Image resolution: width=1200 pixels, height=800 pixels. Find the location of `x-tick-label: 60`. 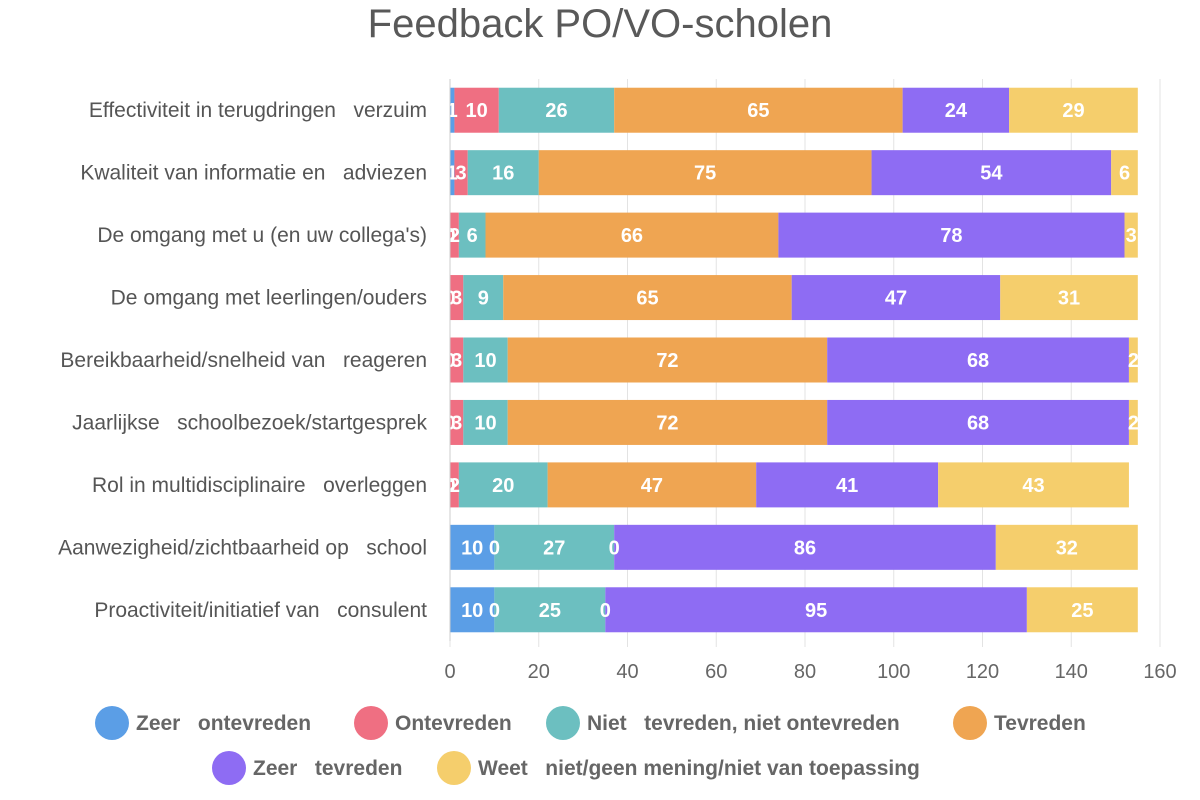

x-tick-label: 60 is located at coordinates (716, 672).